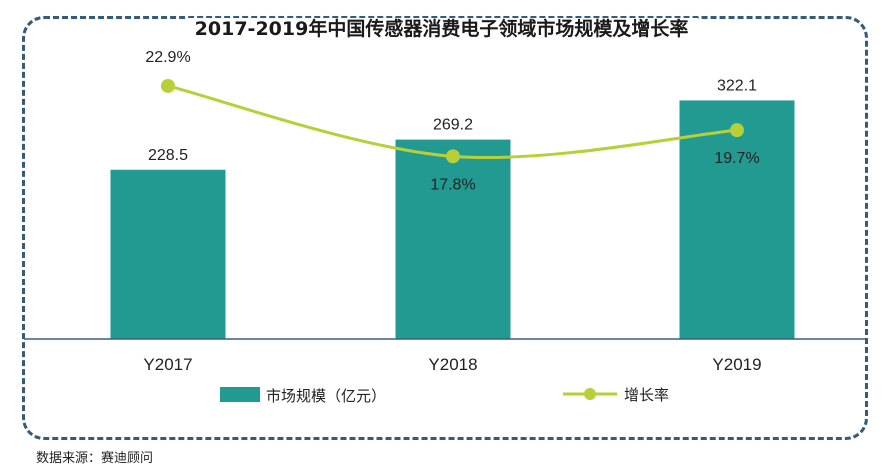 This screenshot has height=466, width=883. I want to click on x-tick-label: Y2019, so click(736, 364).